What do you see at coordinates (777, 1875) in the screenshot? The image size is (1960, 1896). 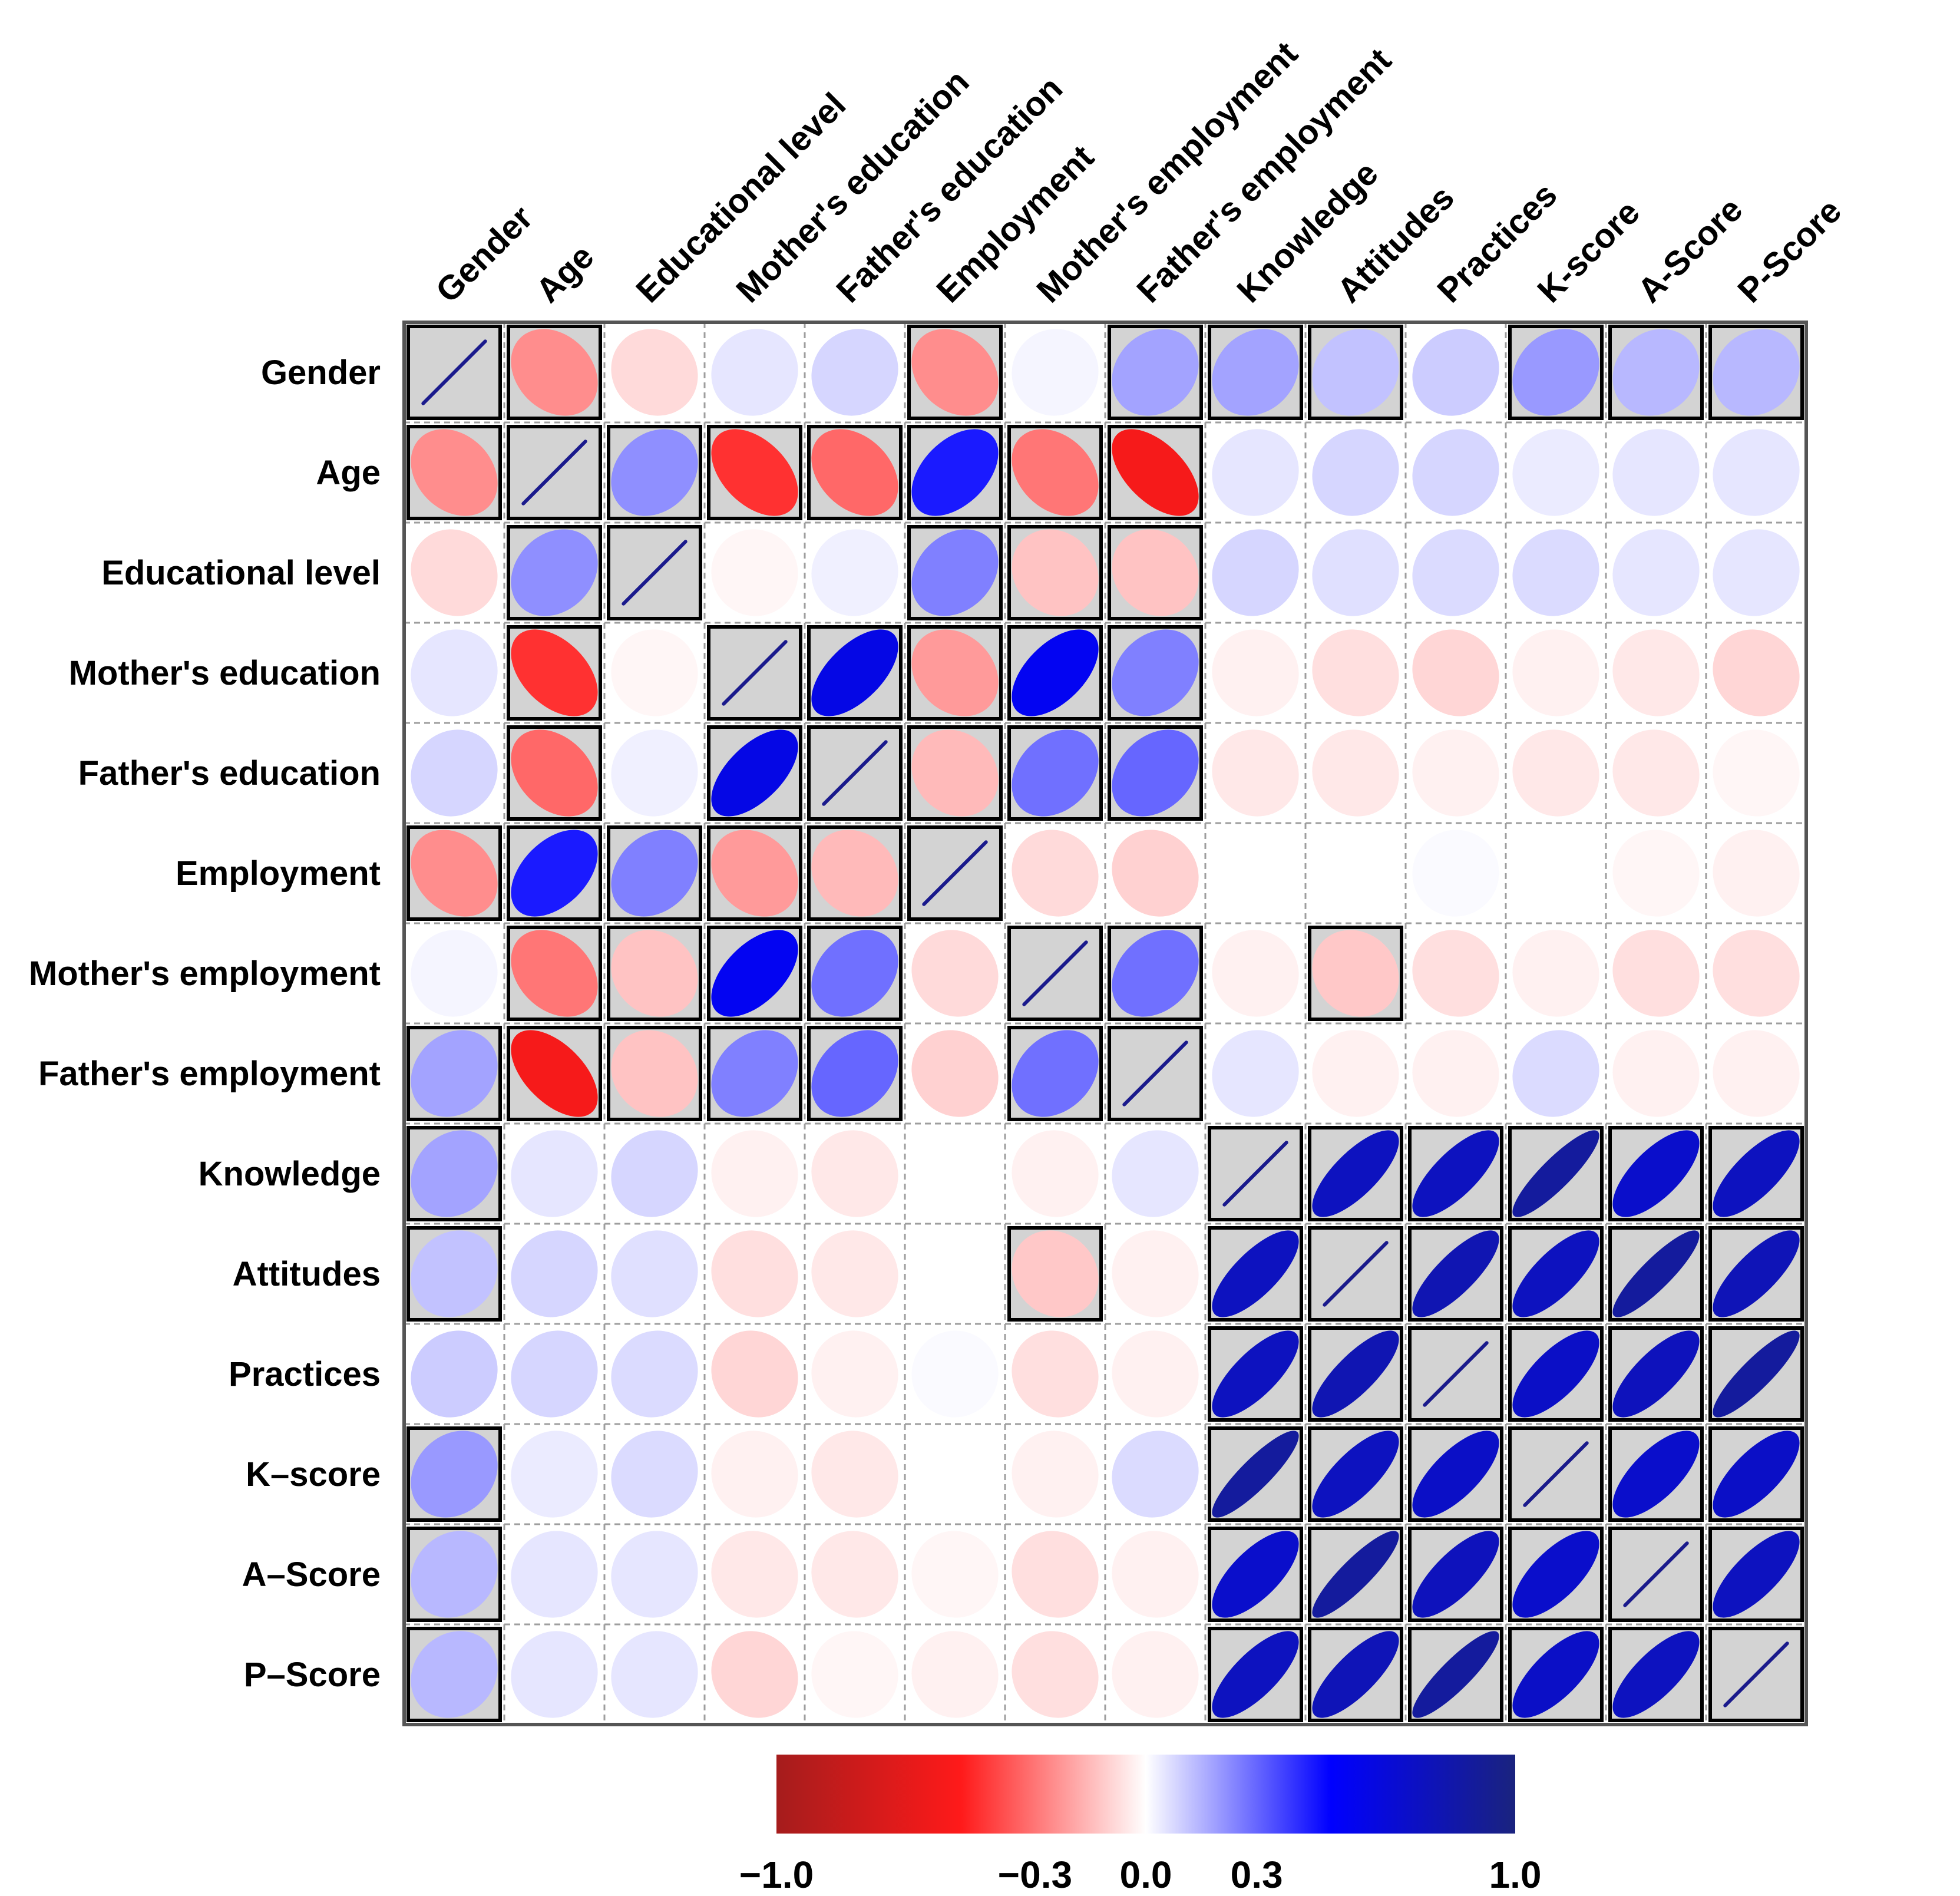 I see `colorbar-tick-label: −1.0` at bounding box center [777, 1875].